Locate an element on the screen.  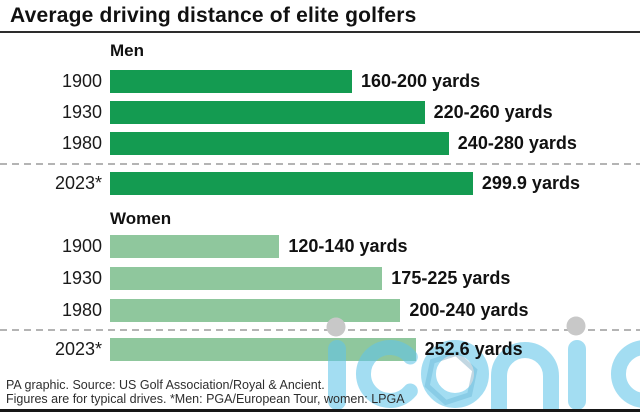
value-label: 200-240 yards is located at coordinates (469, 310).